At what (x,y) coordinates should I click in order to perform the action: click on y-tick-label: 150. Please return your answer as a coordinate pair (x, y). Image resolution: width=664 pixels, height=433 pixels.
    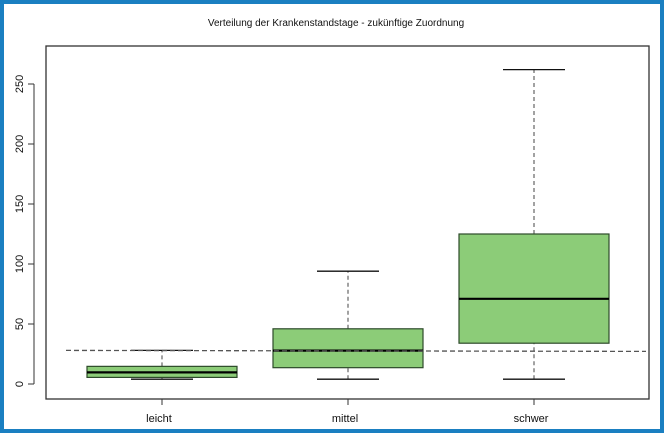
    Looking at the image, I should click on (20, 204).